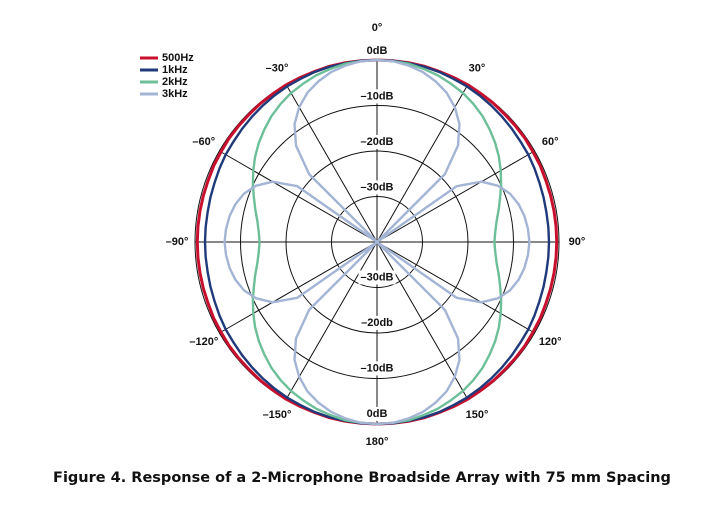  What do you see at coordinates (577, 242) in the screenshot?
I see `theta-tick-label: 90°` at bounding box center [577, 242].